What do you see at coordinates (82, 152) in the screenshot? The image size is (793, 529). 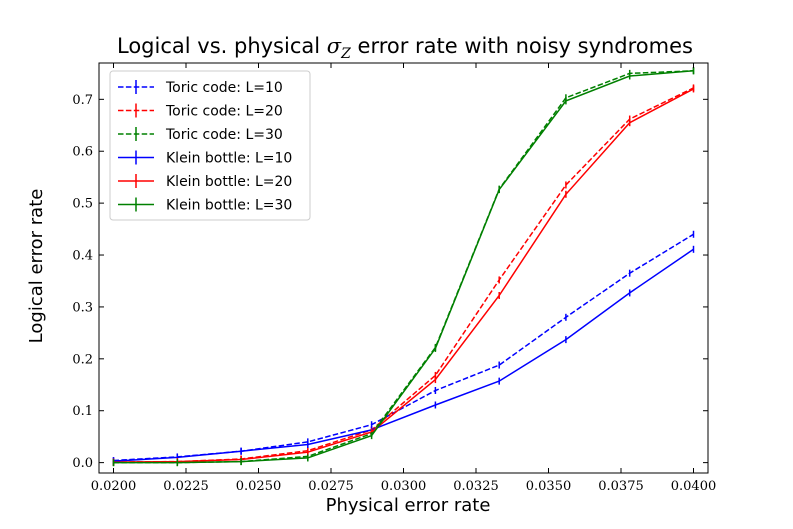 I see `y-tick-label: 0.6` at bounding box center [82, 152].